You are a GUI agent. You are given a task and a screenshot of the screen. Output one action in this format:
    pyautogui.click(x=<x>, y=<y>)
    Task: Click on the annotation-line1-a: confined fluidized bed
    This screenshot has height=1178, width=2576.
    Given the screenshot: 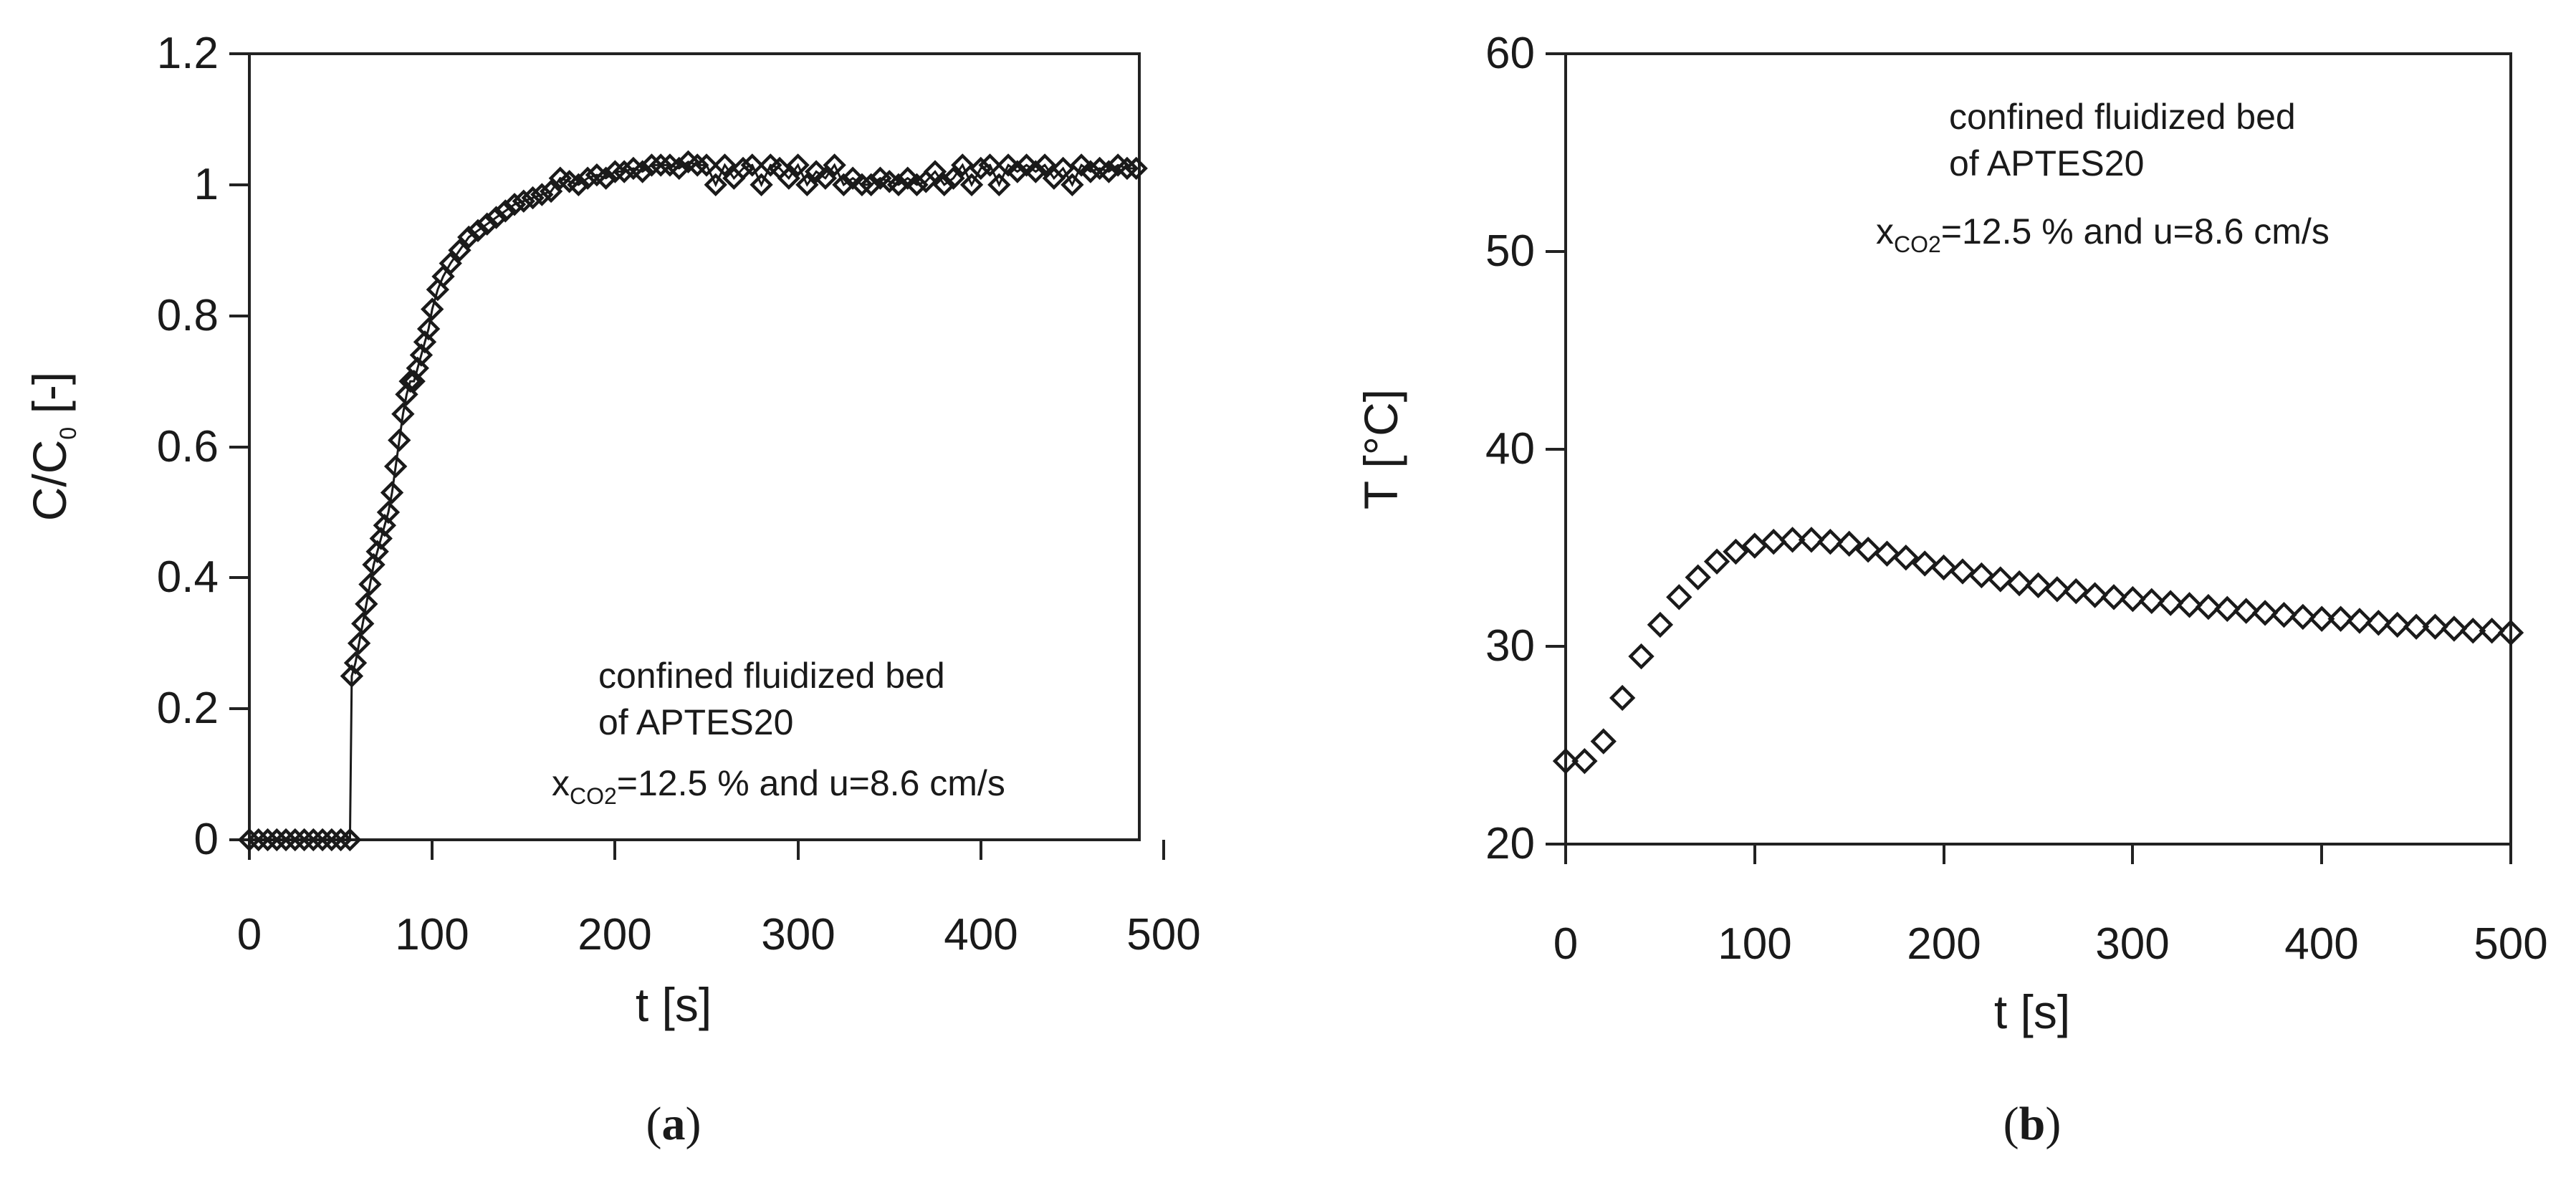 What is the action you would take?
    pyautogui.click(x=771, y=676)
    